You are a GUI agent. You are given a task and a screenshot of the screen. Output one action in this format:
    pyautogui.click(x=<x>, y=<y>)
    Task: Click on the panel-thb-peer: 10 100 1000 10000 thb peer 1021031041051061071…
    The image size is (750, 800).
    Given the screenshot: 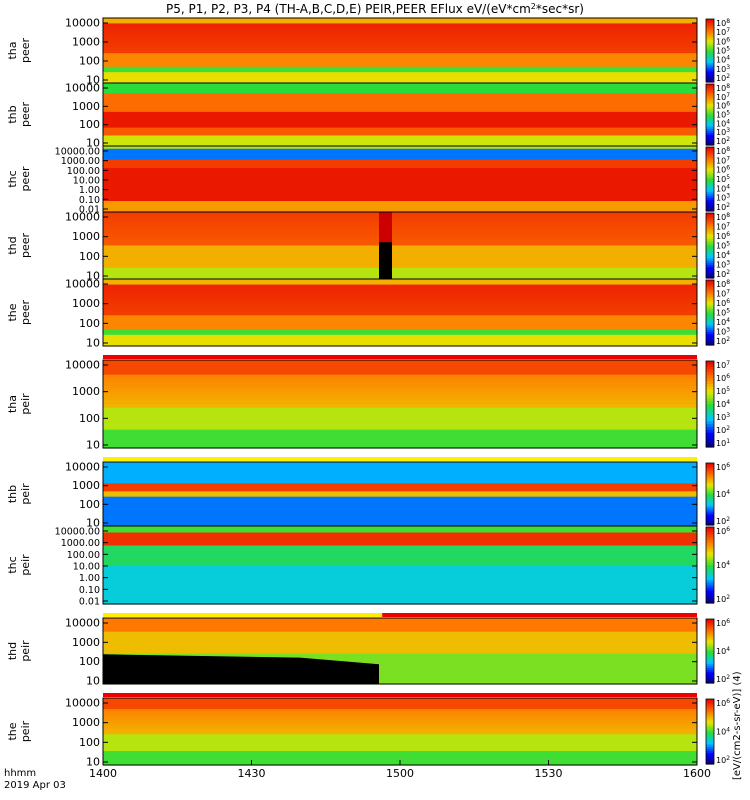 What is the action you would take?
    pyautogui.click(x=368, y=116)
    